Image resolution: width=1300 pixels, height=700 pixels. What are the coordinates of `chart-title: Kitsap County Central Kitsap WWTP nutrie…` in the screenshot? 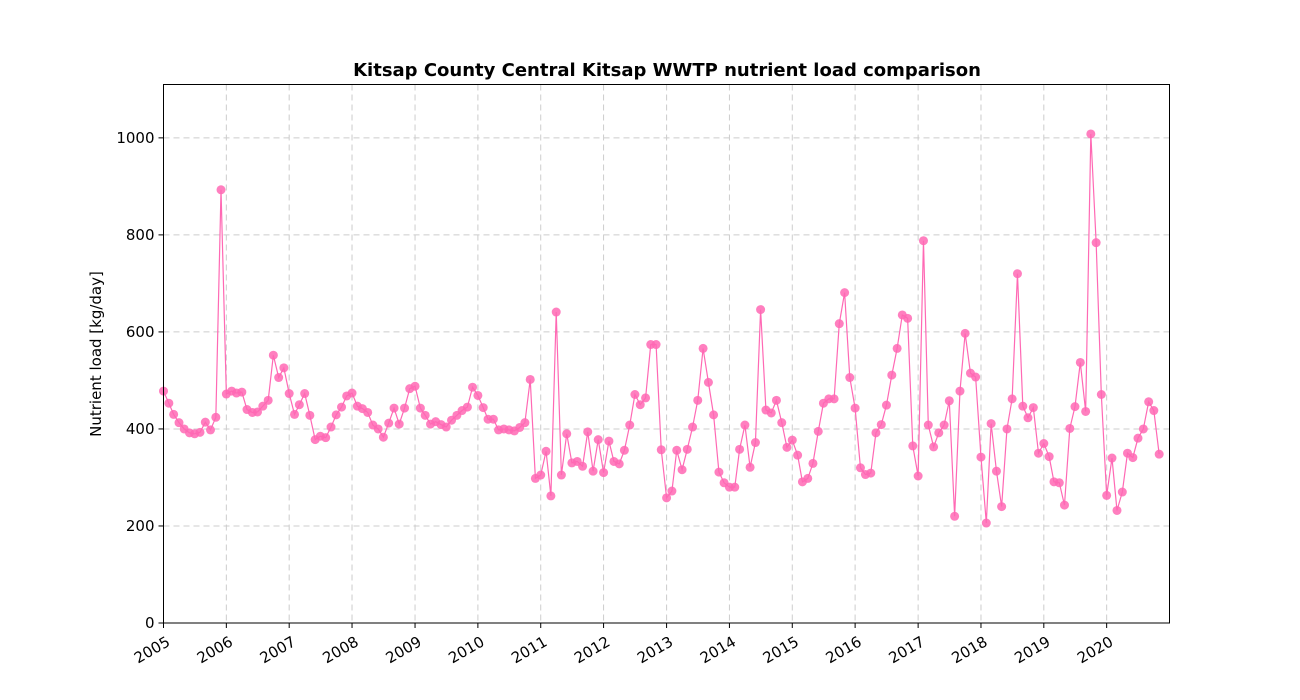 It's located at (667, 70).